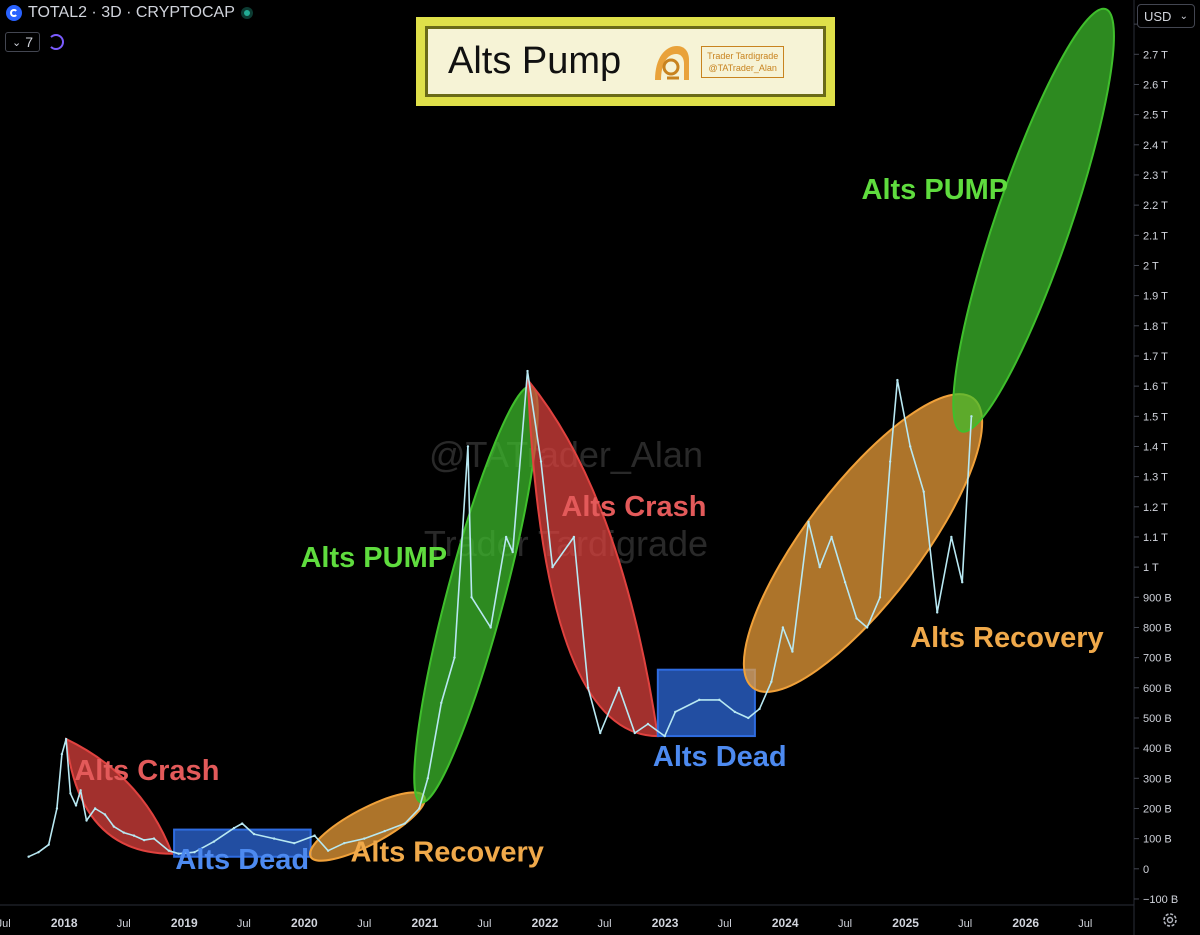 The height and width of the screenshot is (935, 1200). What do you see at coordinates (1170, 920) in the screenshot?
I see `settings-gear-icon` at bounding box center [1170, 920].